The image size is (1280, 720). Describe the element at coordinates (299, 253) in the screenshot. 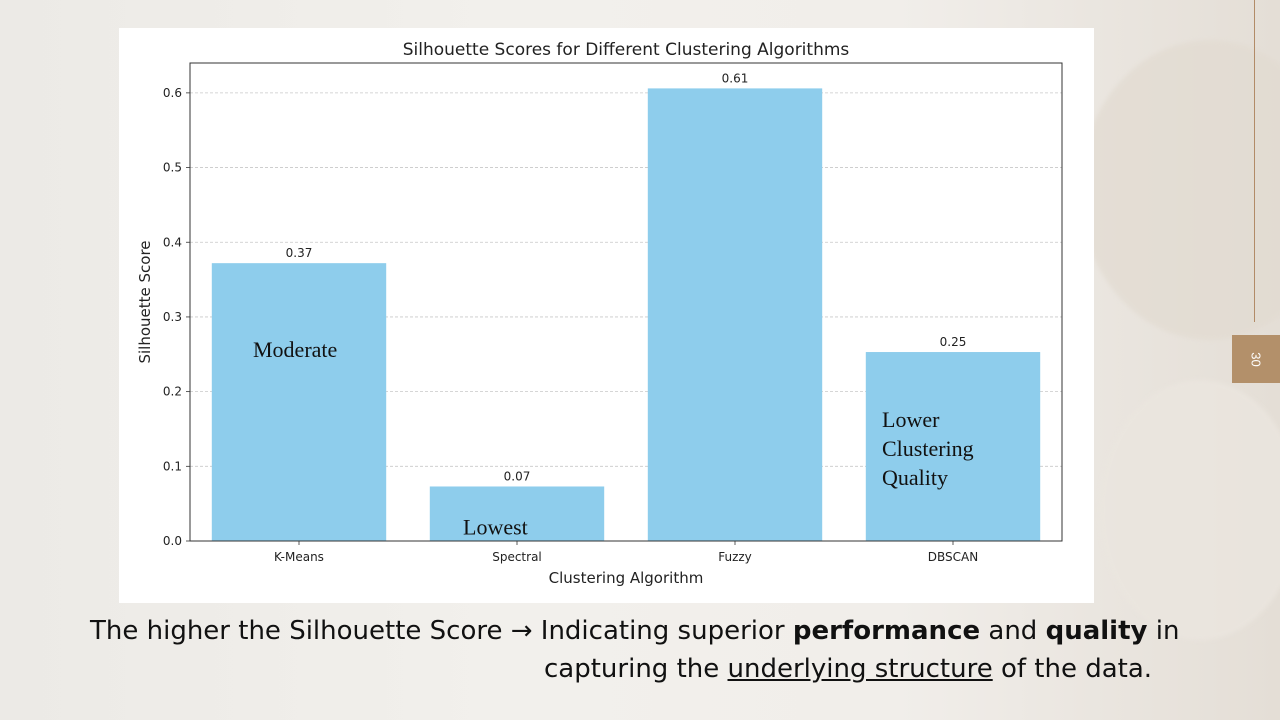

I see `data-label: 0.37` at that location.